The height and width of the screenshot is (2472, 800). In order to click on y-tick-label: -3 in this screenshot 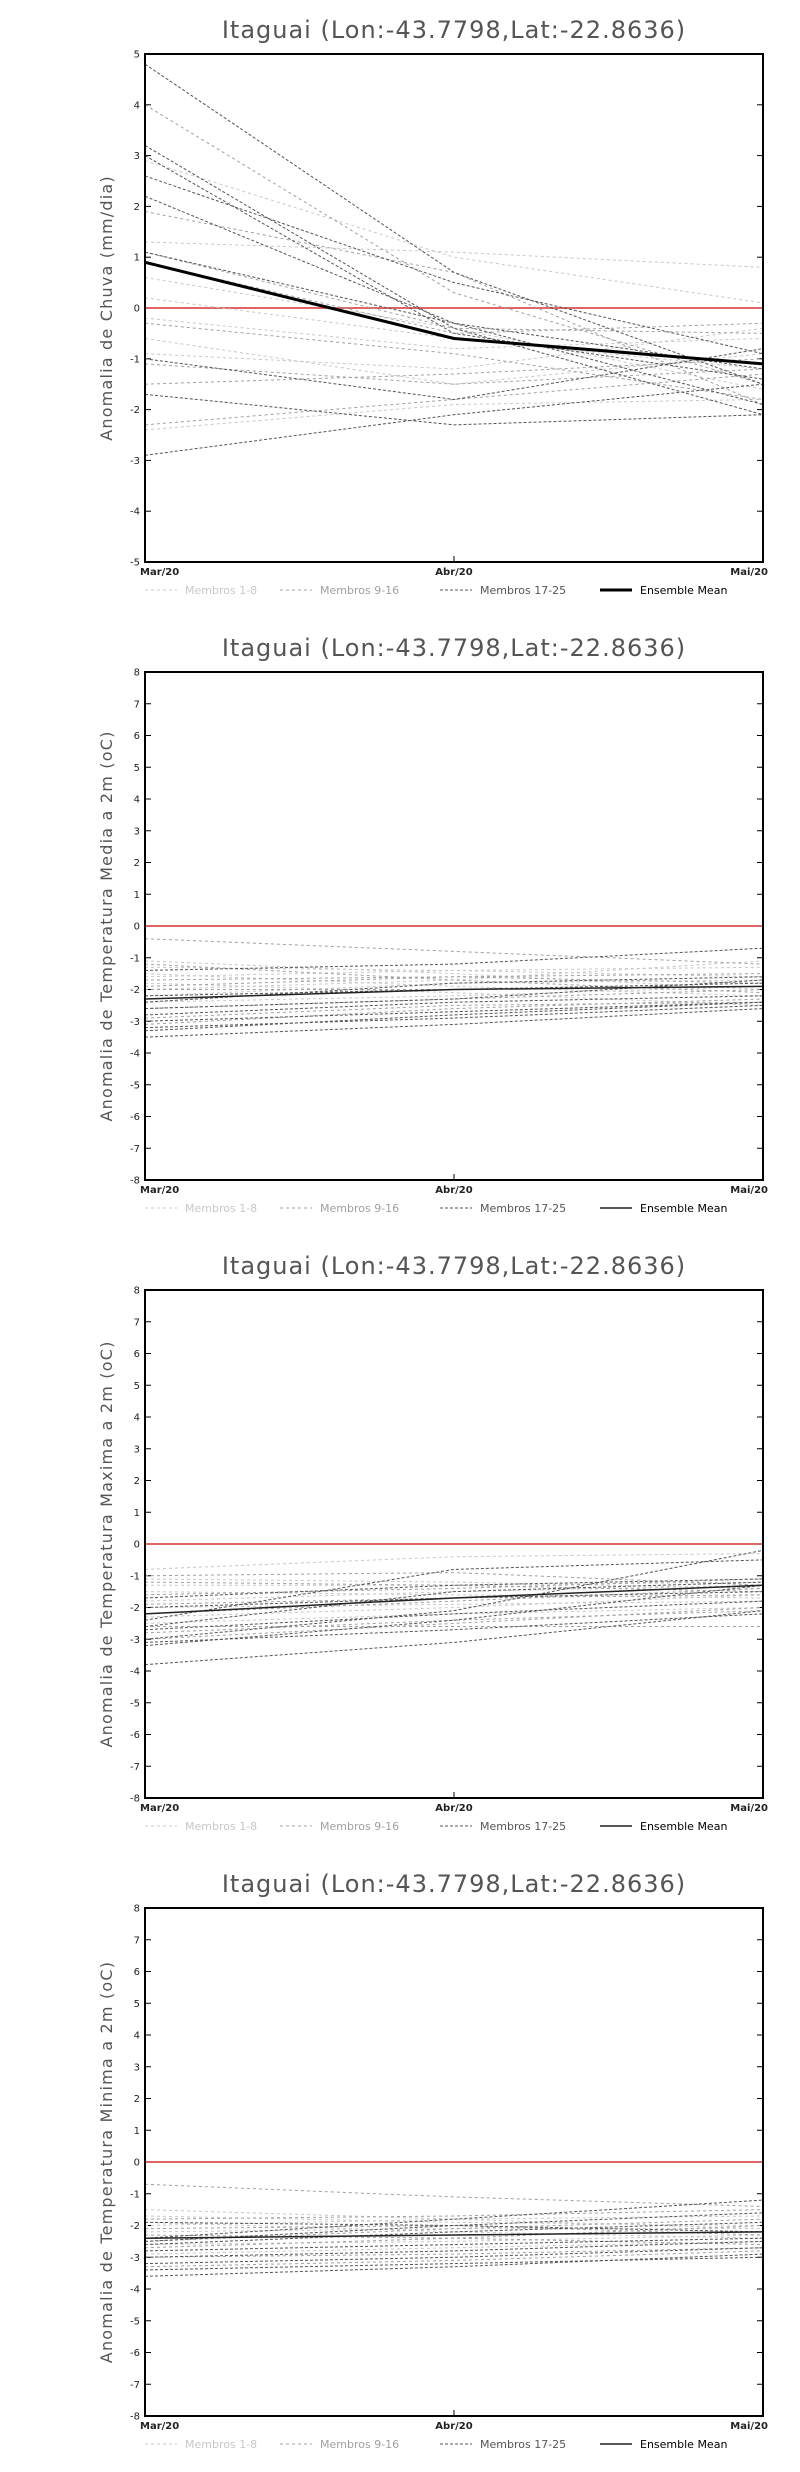, I will do `click(135, 1640)`.